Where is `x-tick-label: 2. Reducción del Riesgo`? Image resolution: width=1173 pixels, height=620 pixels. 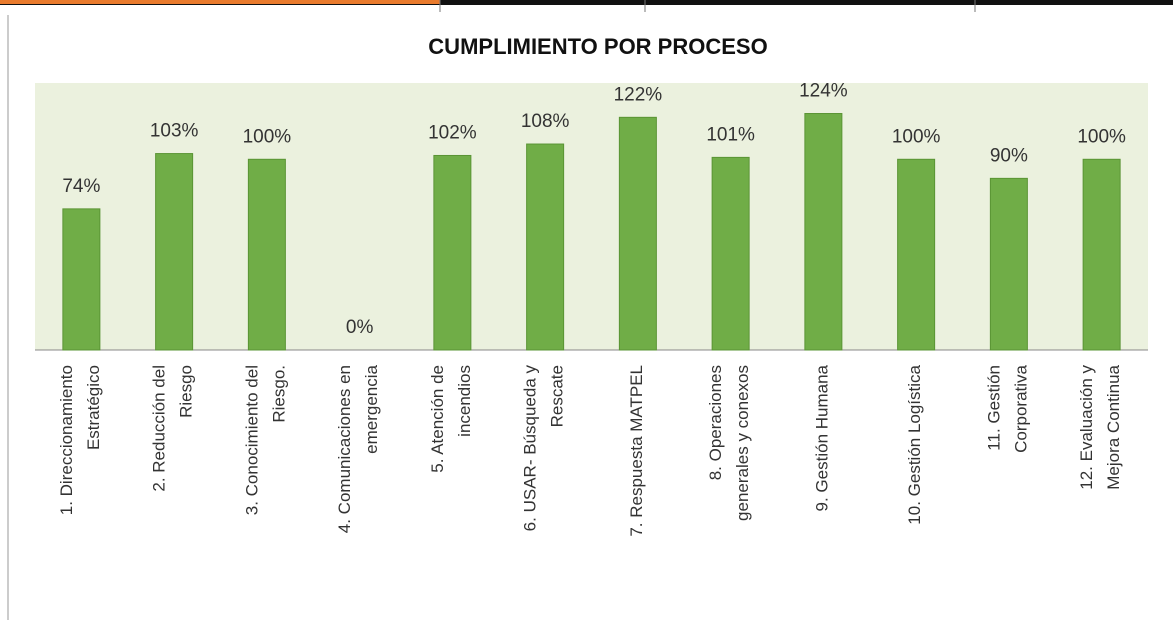
x-tick-label: 2. Reducción del Riesgo is located at coordinates (173, 428).